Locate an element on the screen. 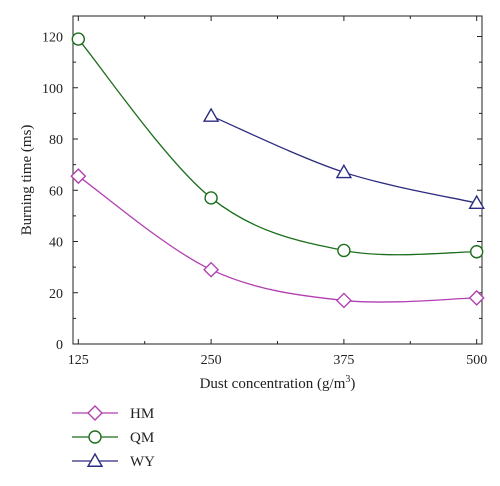  y-tick-label-0: 0 is located at coordinates (59, 345).